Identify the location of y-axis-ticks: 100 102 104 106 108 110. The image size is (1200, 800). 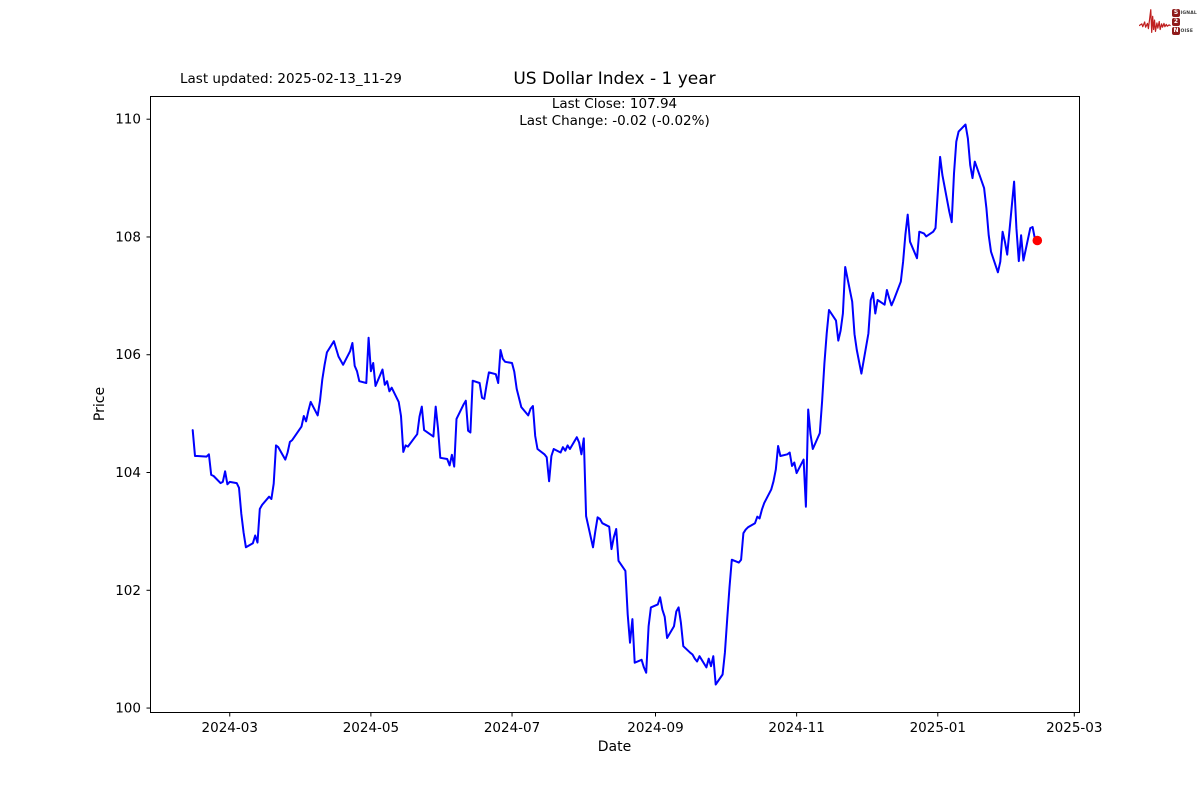
(133, 414).